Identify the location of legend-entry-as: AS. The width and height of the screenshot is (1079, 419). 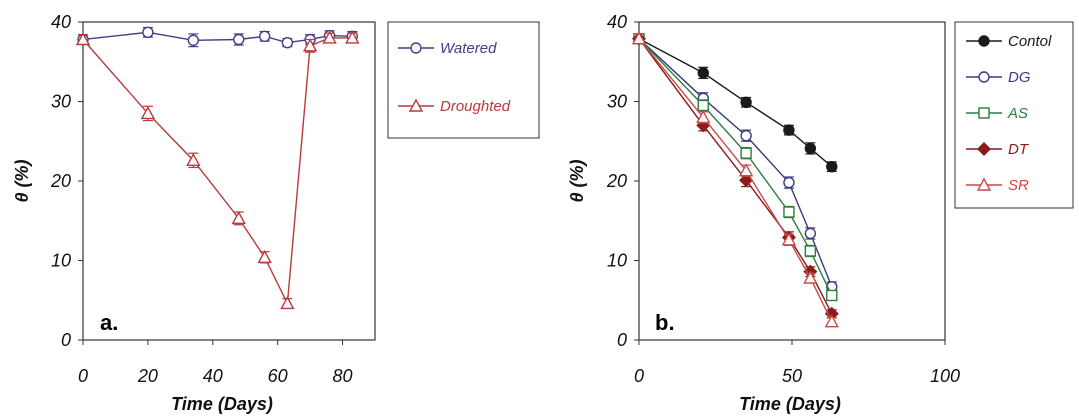
(997, 113).